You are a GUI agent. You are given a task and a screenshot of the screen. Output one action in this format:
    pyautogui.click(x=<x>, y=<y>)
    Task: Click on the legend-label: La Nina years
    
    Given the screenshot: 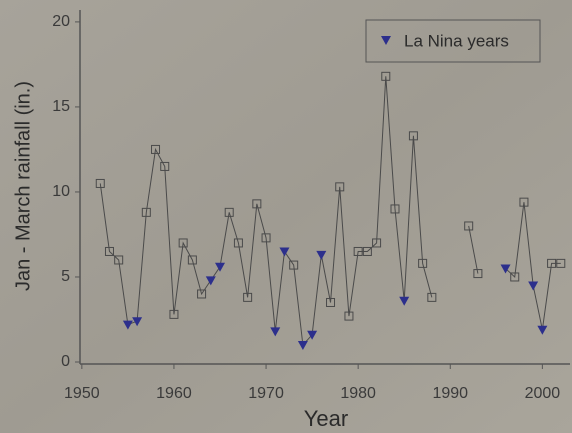 What is the action you would take?
    pyautogui.click(x=456, y=40)
    